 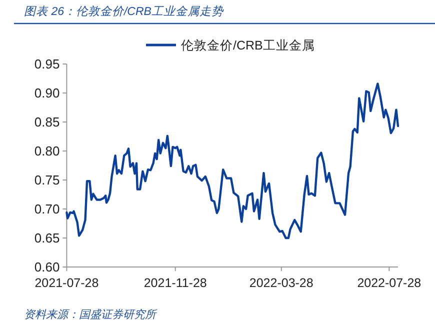 I want to click on annotation: 资料来源：国盛证券研究所, so click(x=90, y=315).